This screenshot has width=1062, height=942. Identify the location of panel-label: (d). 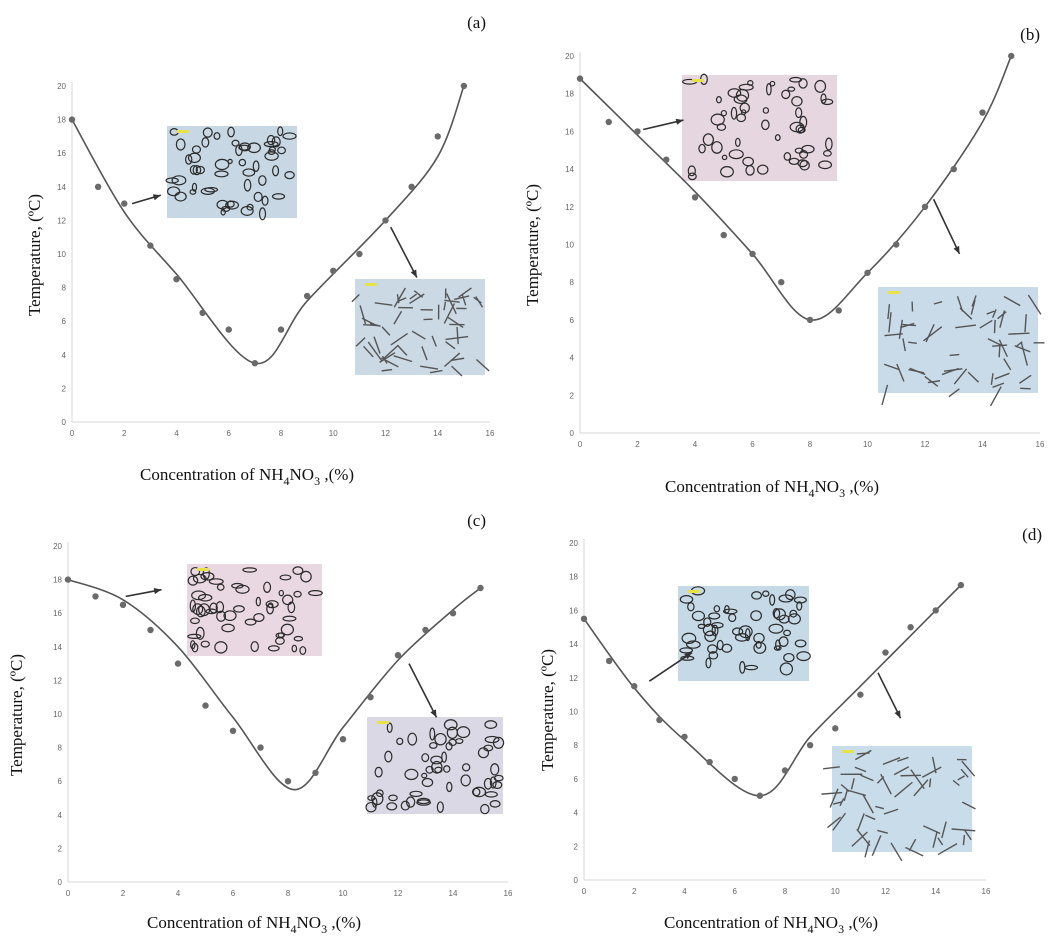
(1032, 534).